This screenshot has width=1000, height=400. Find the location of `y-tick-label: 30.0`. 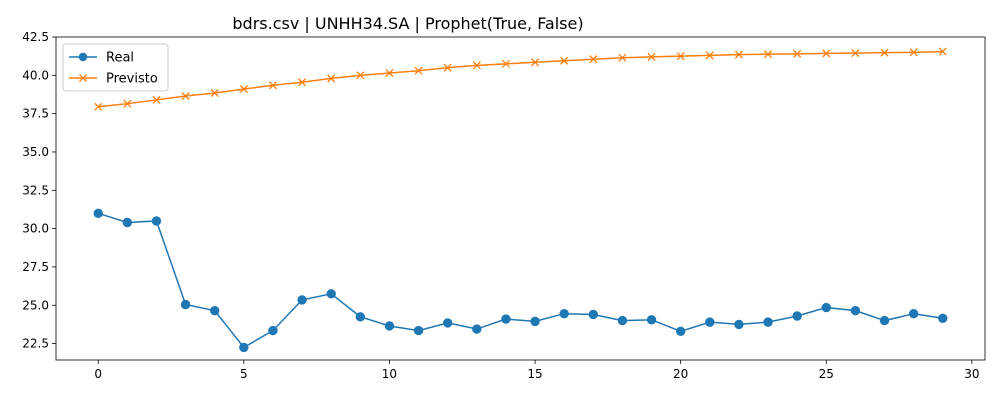

y-tick-label: 30.0 is located at coordinates (35, 229).